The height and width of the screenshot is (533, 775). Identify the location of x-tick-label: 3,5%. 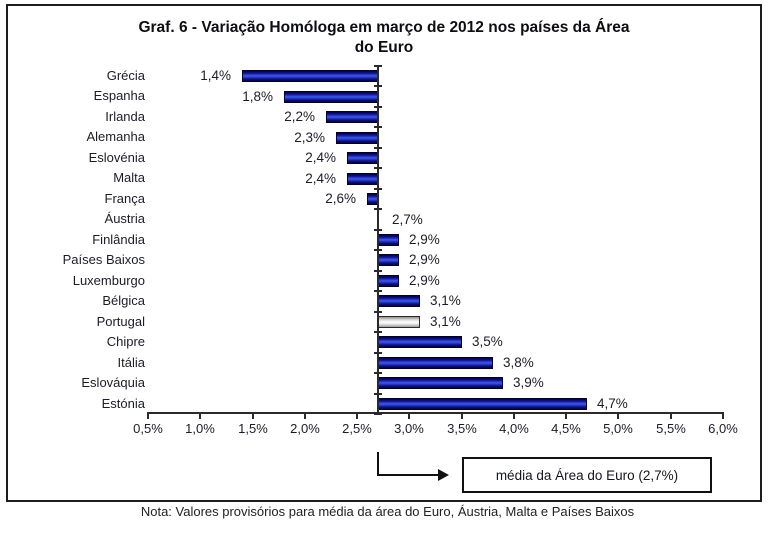
(462, 428).